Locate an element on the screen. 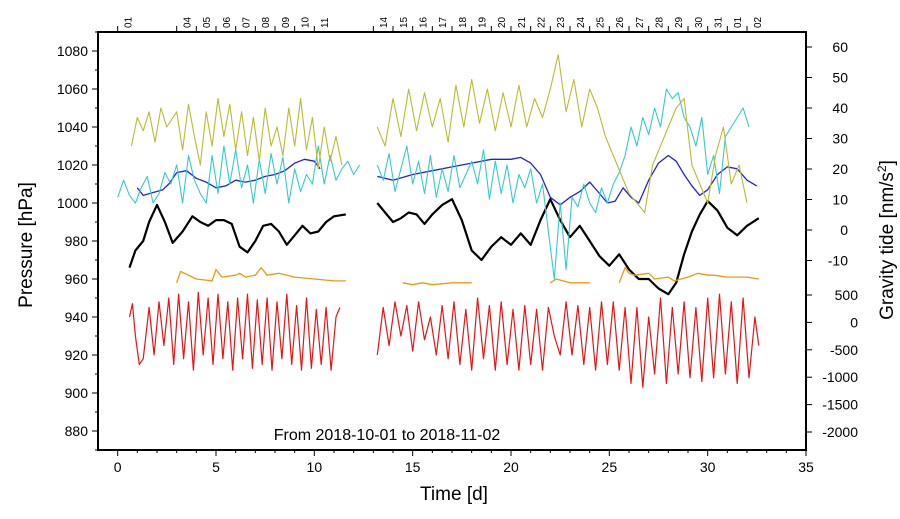 This screenshot has height=519, width=900. y-right-tick-label: 40 is located at coordinates (840, 108).